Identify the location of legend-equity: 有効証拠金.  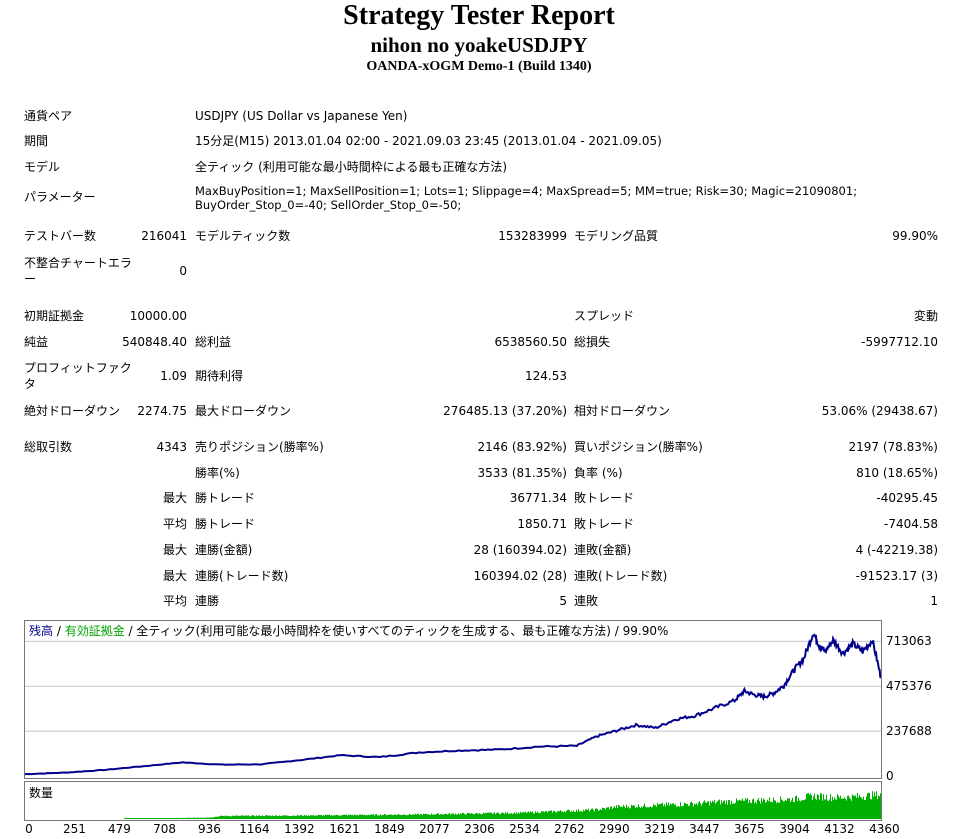
(94, 631).